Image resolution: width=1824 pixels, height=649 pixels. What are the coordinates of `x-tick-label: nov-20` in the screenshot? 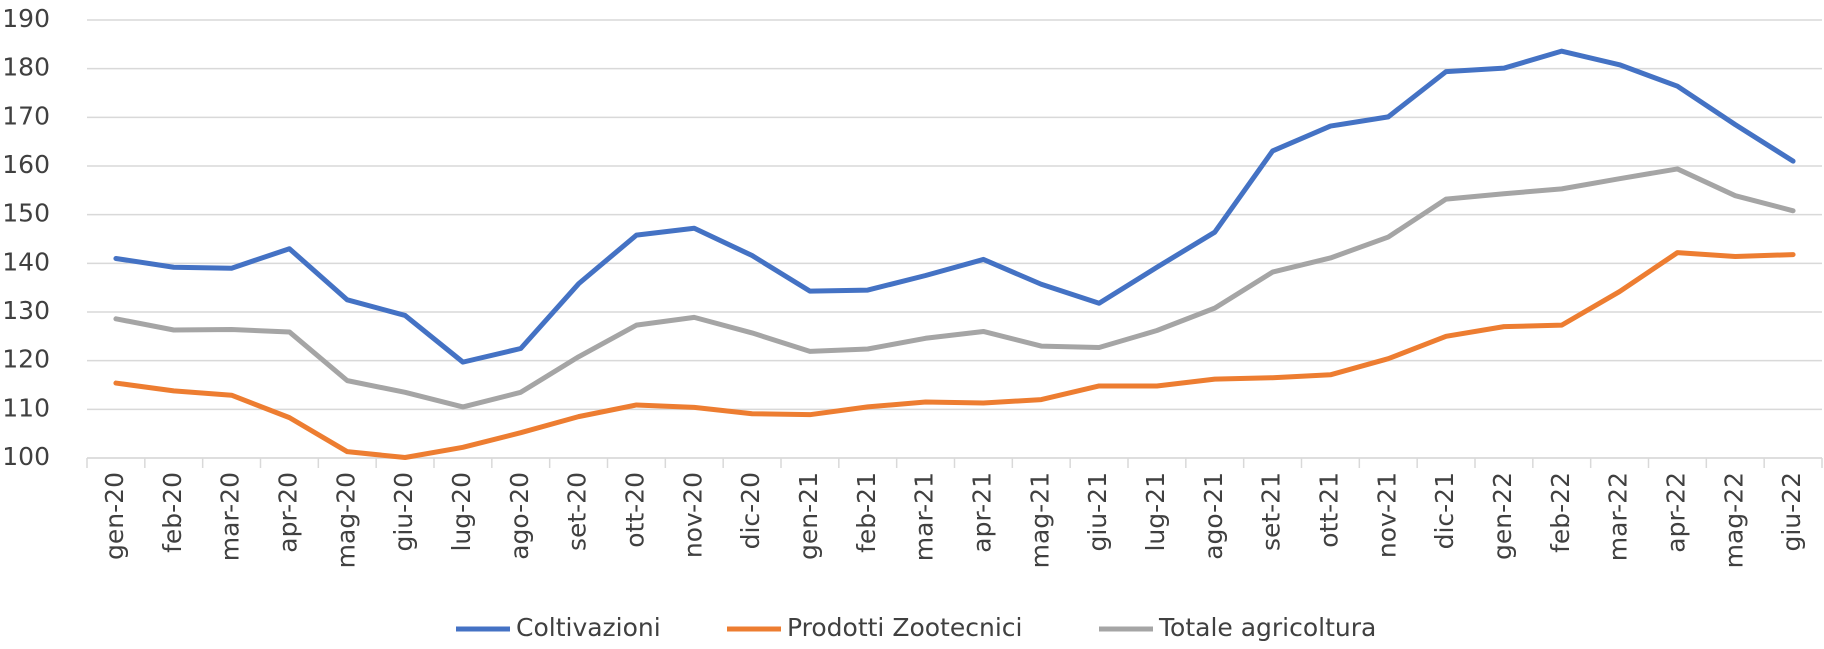 It's located at (692, 515).